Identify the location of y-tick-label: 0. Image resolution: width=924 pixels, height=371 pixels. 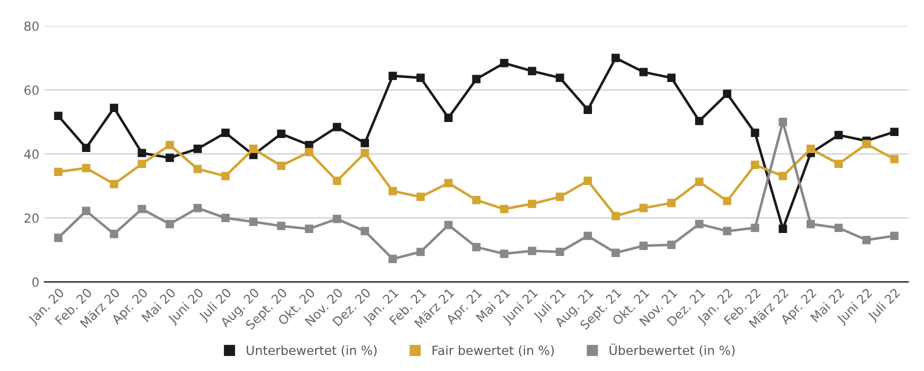
(35, 282).